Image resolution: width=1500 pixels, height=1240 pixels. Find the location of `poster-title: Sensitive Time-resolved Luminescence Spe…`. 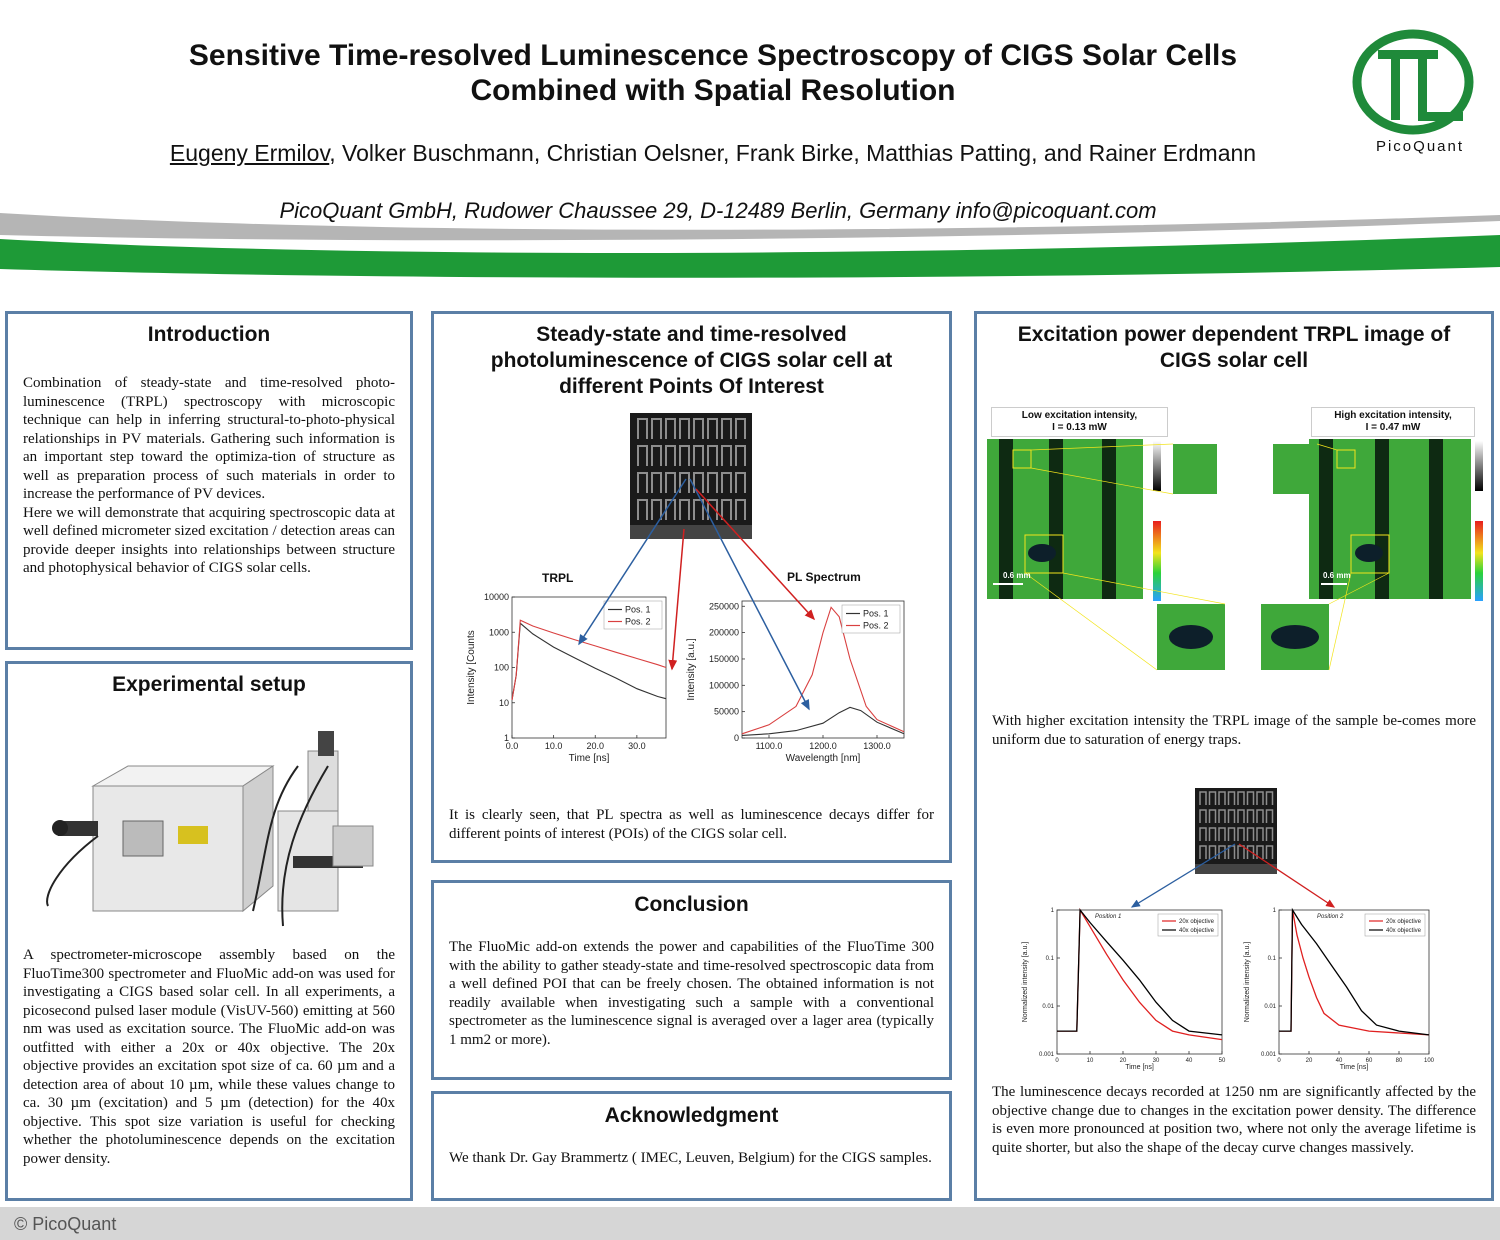

poster-title: Sensitive Time-resolved Luminescence Spe… is located at coordinates (713, 73).